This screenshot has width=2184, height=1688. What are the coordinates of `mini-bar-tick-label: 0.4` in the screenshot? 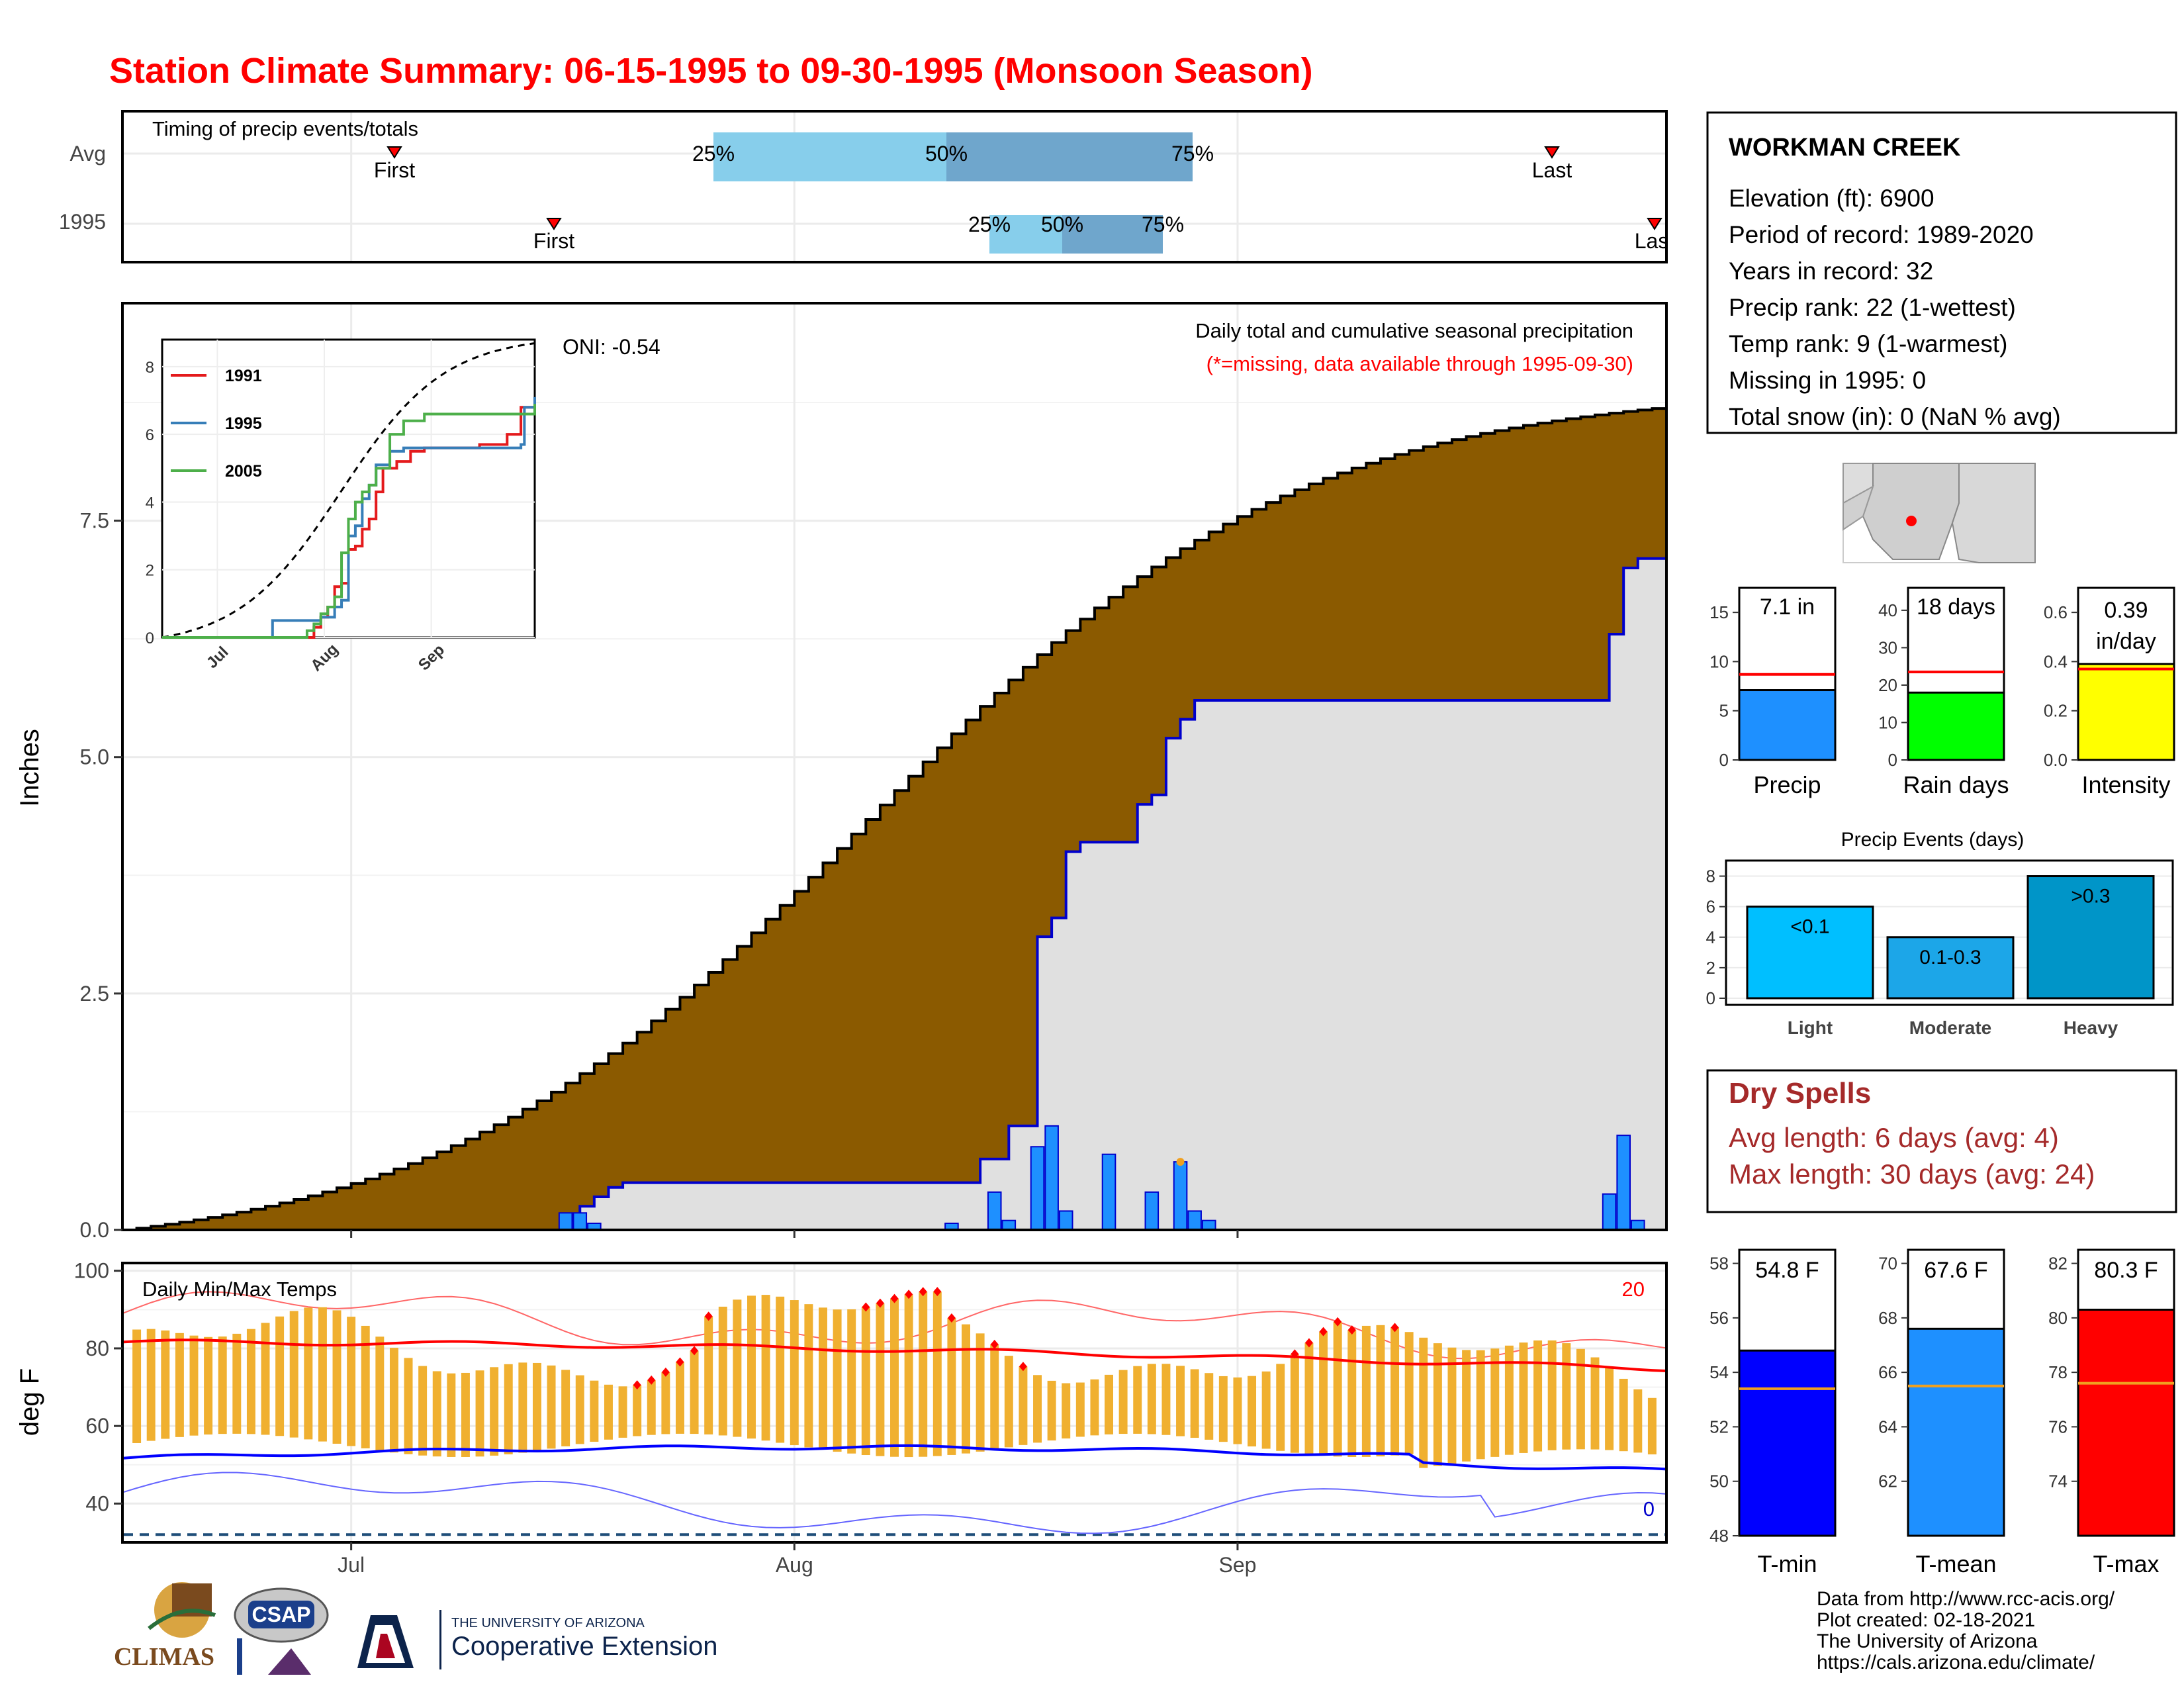 It's located at (2056, 661).